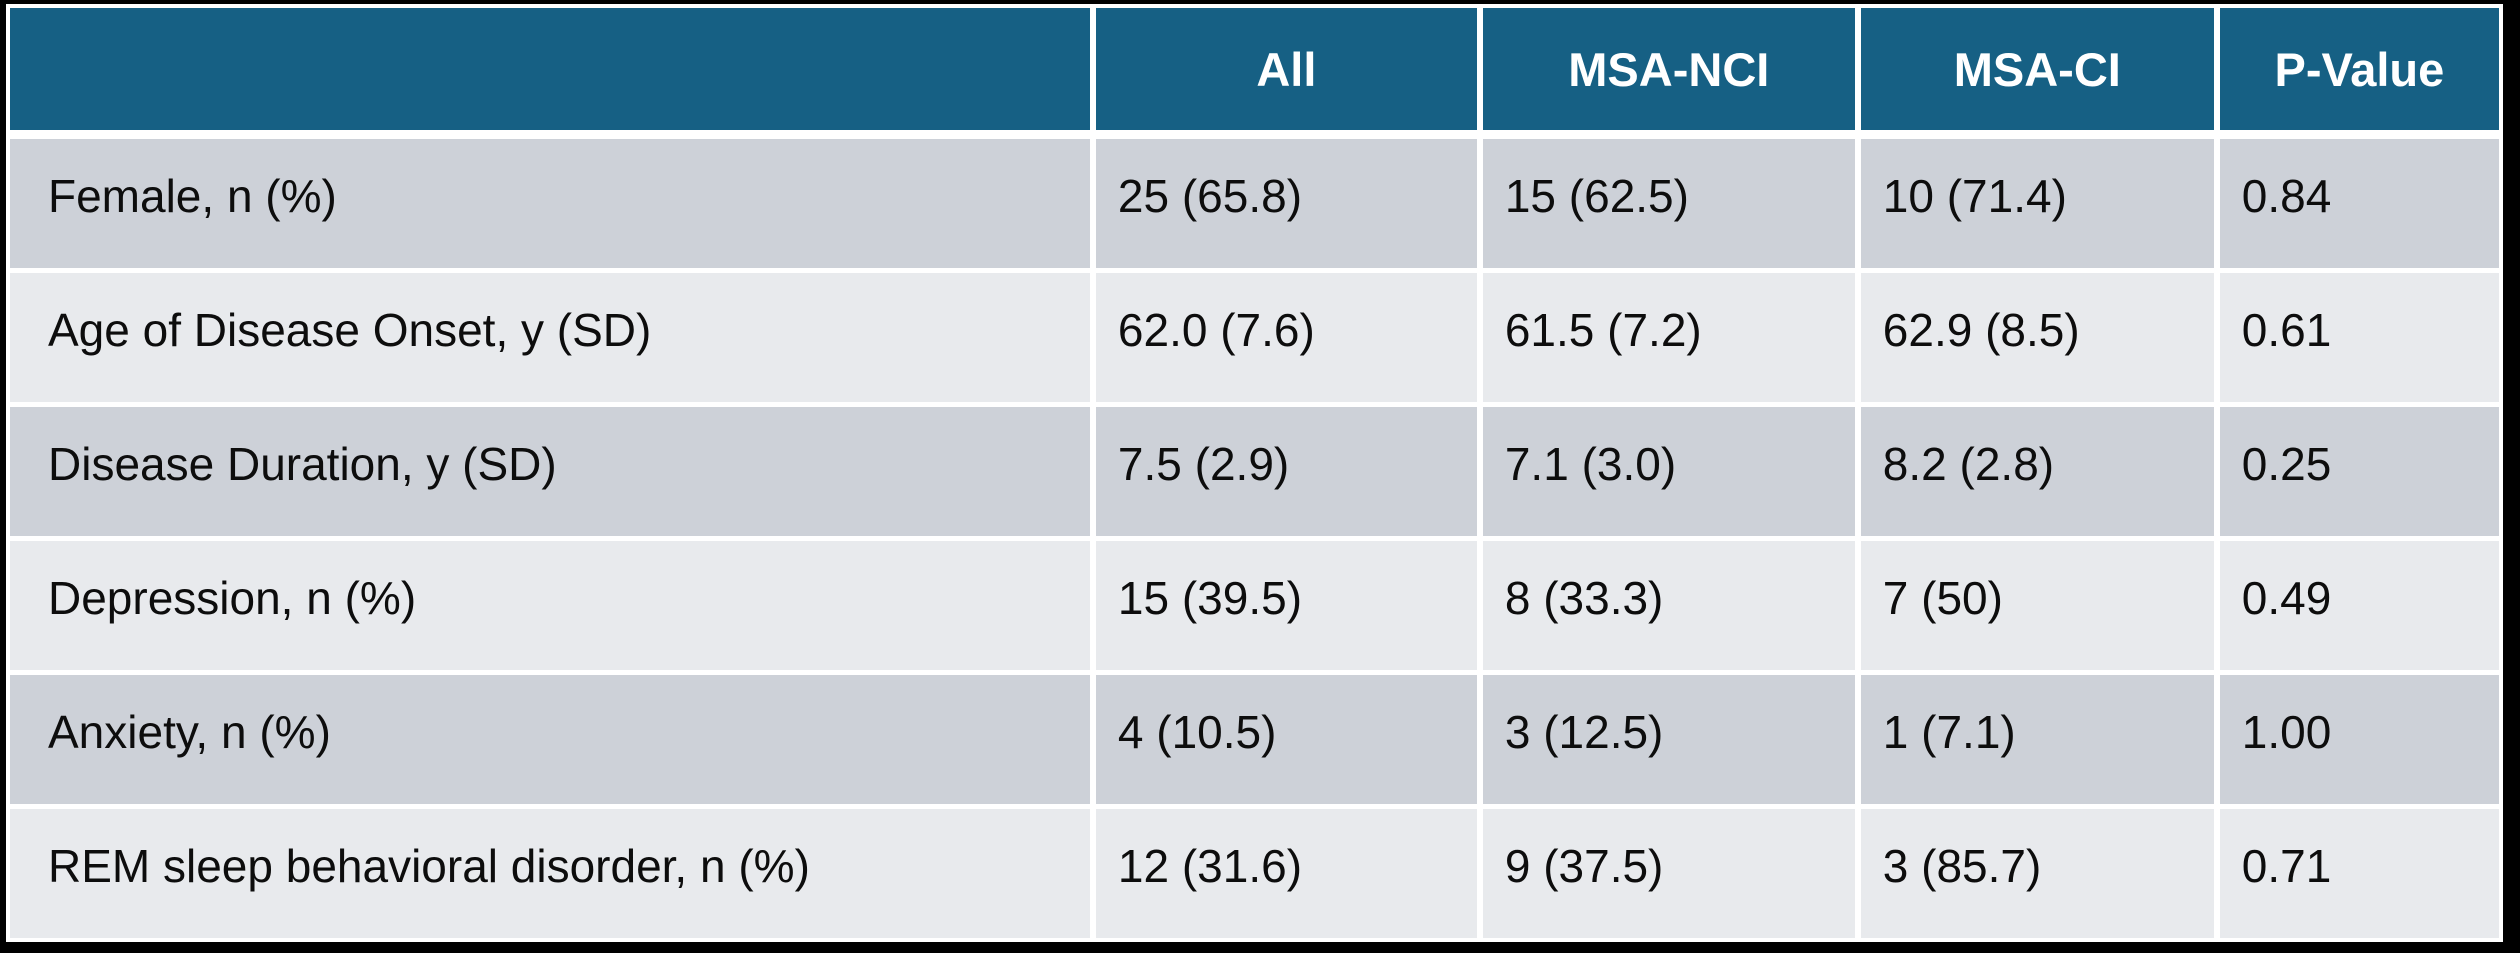  What do you see at coordinates (550, 337) in the screenshot?
I see `row-label-age-onset: Age of Disease Onset, y (SD)` at bounding box center [550, 337].